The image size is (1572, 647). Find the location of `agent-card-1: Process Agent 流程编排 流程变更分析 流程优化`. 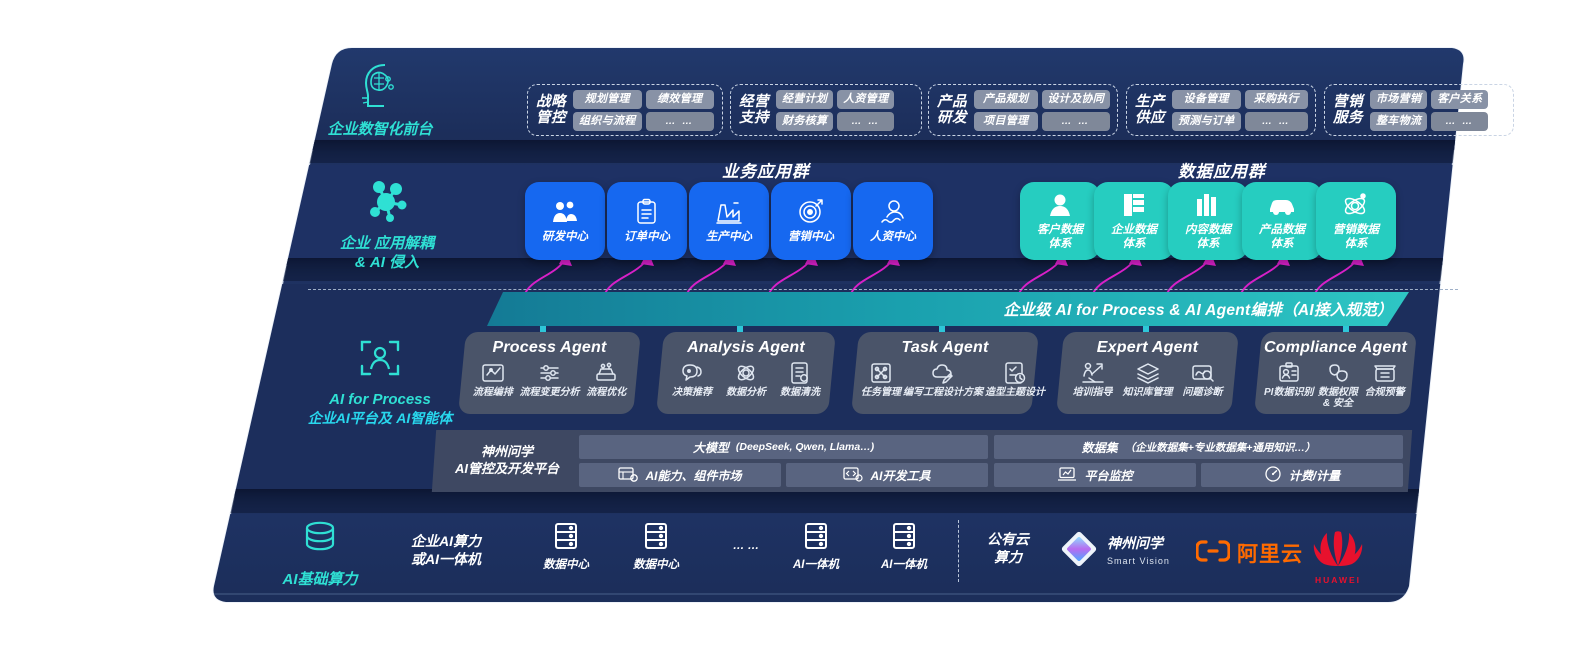

agent-card-1: Process Agent 流程编排 流程变更分析 流程优化 is located at coordinates (549, 373).